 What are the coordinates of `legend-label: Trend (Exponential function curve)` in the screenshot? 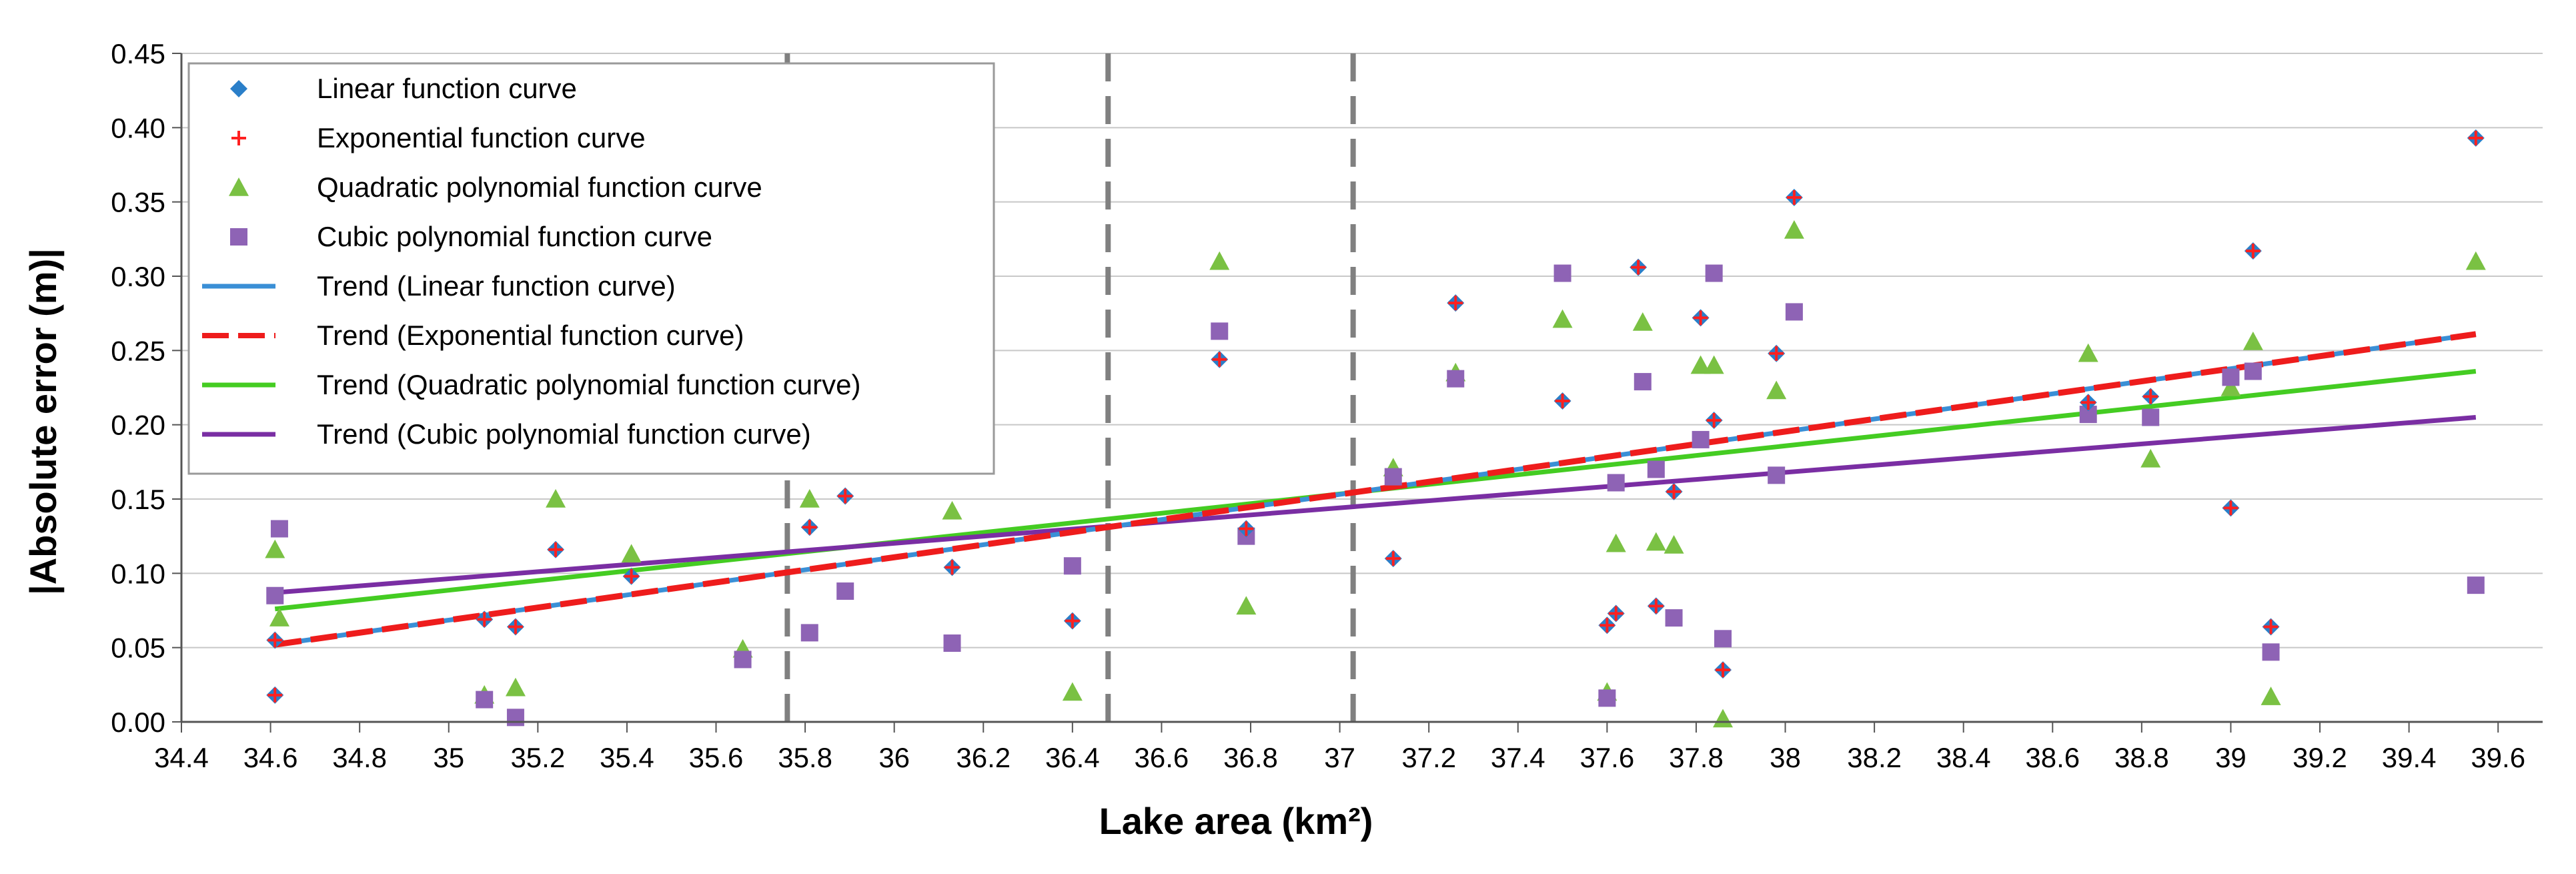 It's located at (530, 335).